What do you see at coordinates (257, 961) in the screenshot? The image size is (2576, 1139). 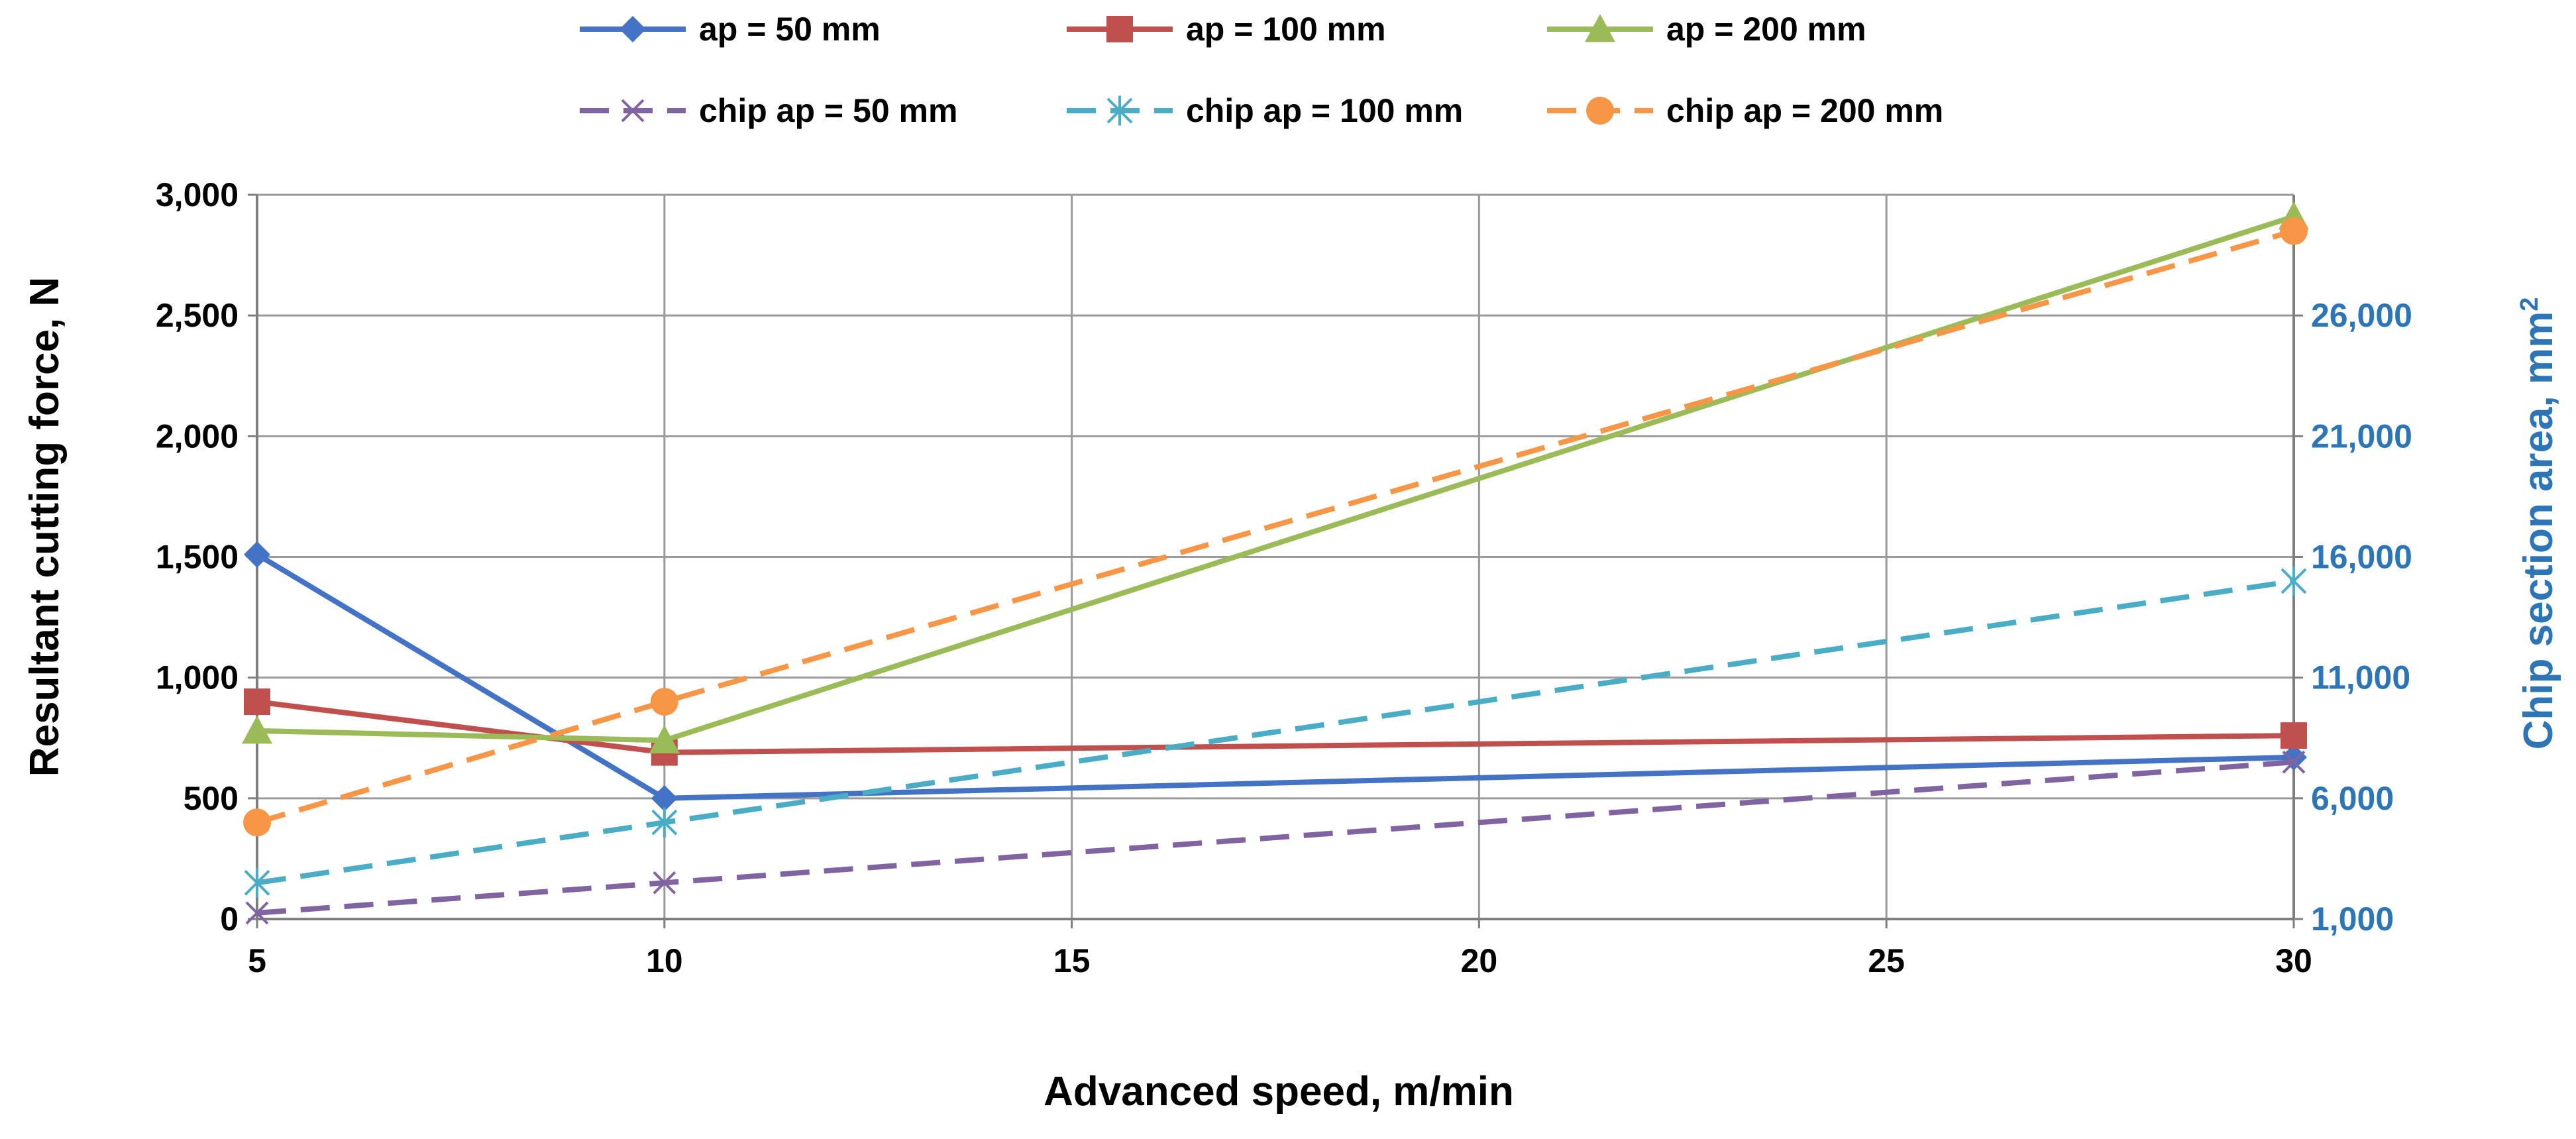 I see `x-tick-label: 5` at bounding box center [257, 961].